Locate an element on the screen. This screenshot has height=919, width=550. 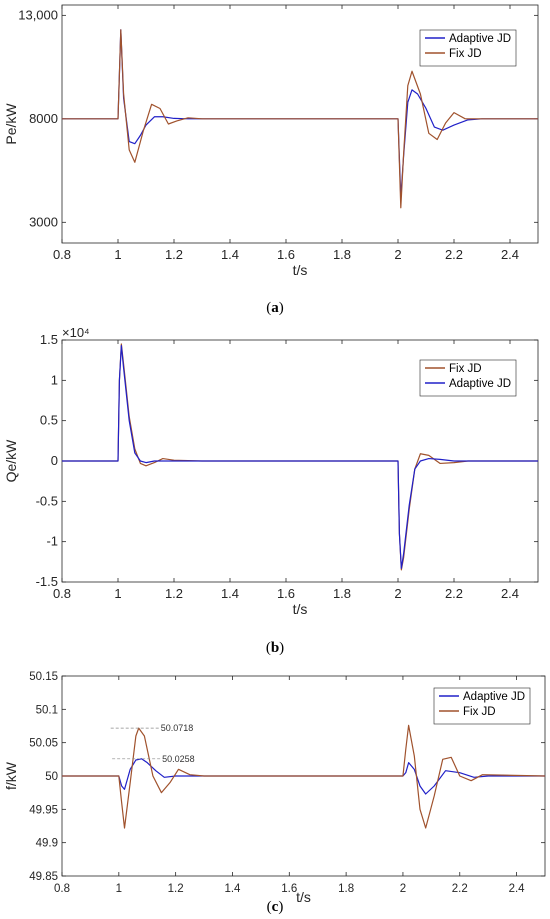
series-line-fix-jd is located at coordinates (303, 776).